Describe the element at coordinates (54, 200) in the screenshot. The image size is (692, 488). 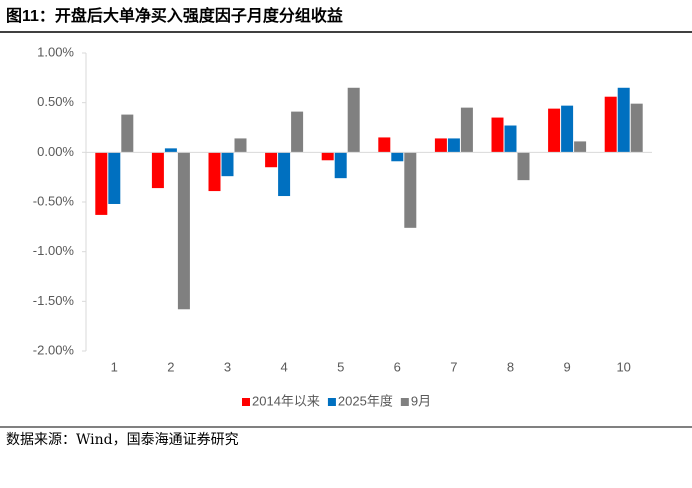
I see `y-tick-label: -0.50%` at that location.